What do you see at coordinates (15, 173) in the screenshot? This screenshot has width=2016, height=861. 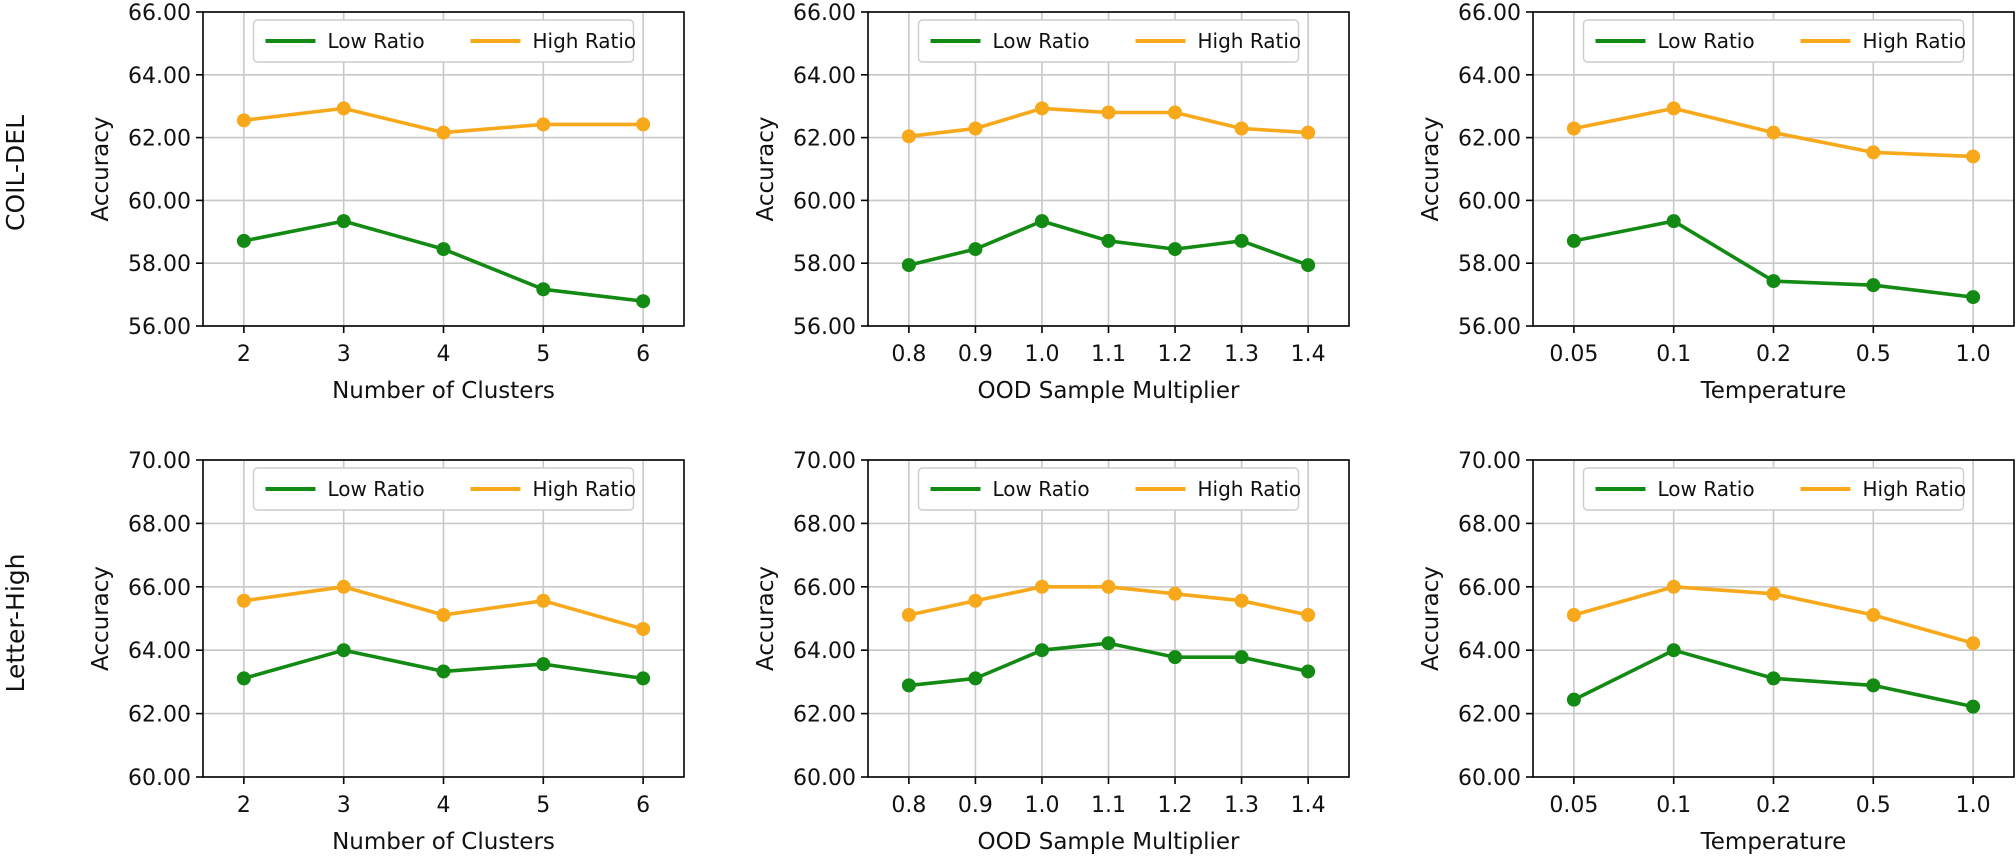 I see `row-label-coil-del: COIL-DEL` at bounding box center [15, 173].